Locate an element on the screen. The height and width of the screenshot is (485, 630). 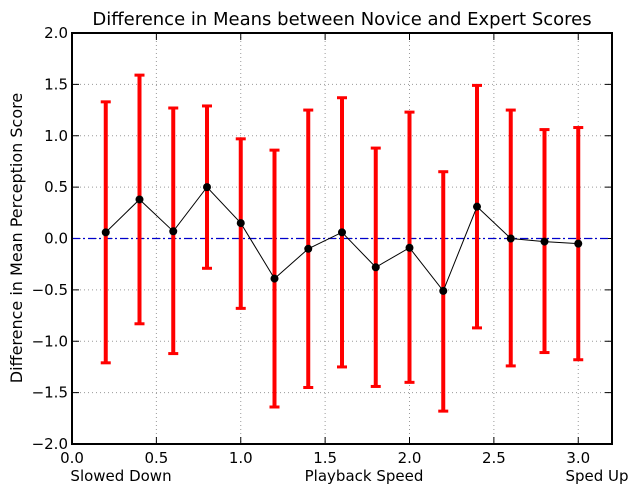
y-tick-label: 0.5 is located at coordinates (56, 187).